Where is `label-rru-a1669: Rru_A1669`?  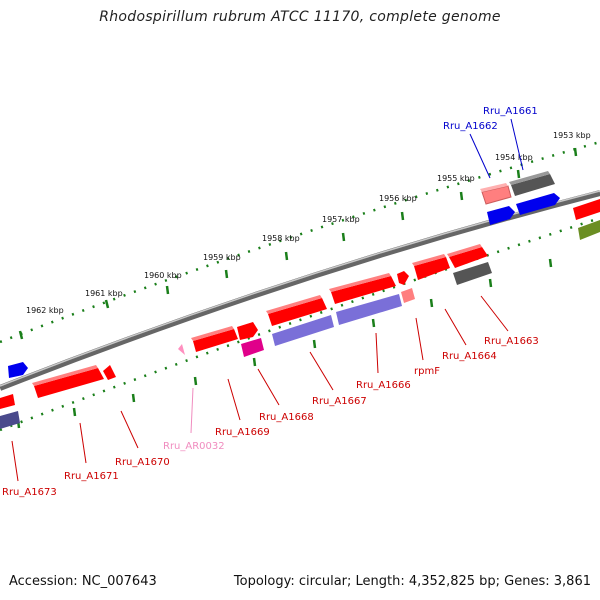 label-rru-a1669: Rru_A1669 is located at coordinates (242, 432).